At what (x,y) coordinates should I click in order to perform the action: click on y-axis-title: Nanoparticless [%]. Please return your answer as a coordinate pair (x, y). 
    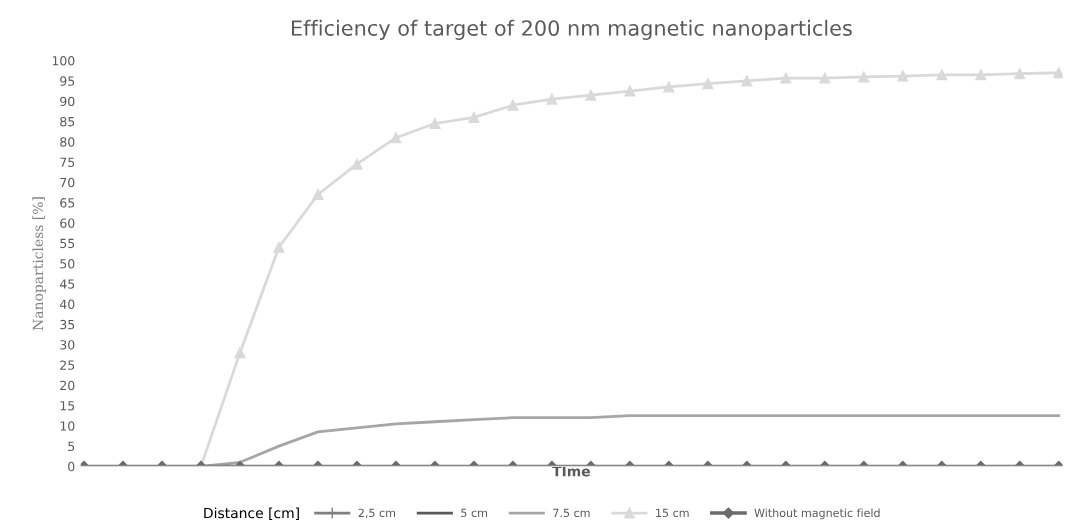
    Looking at the image, I should click on (39, 264).